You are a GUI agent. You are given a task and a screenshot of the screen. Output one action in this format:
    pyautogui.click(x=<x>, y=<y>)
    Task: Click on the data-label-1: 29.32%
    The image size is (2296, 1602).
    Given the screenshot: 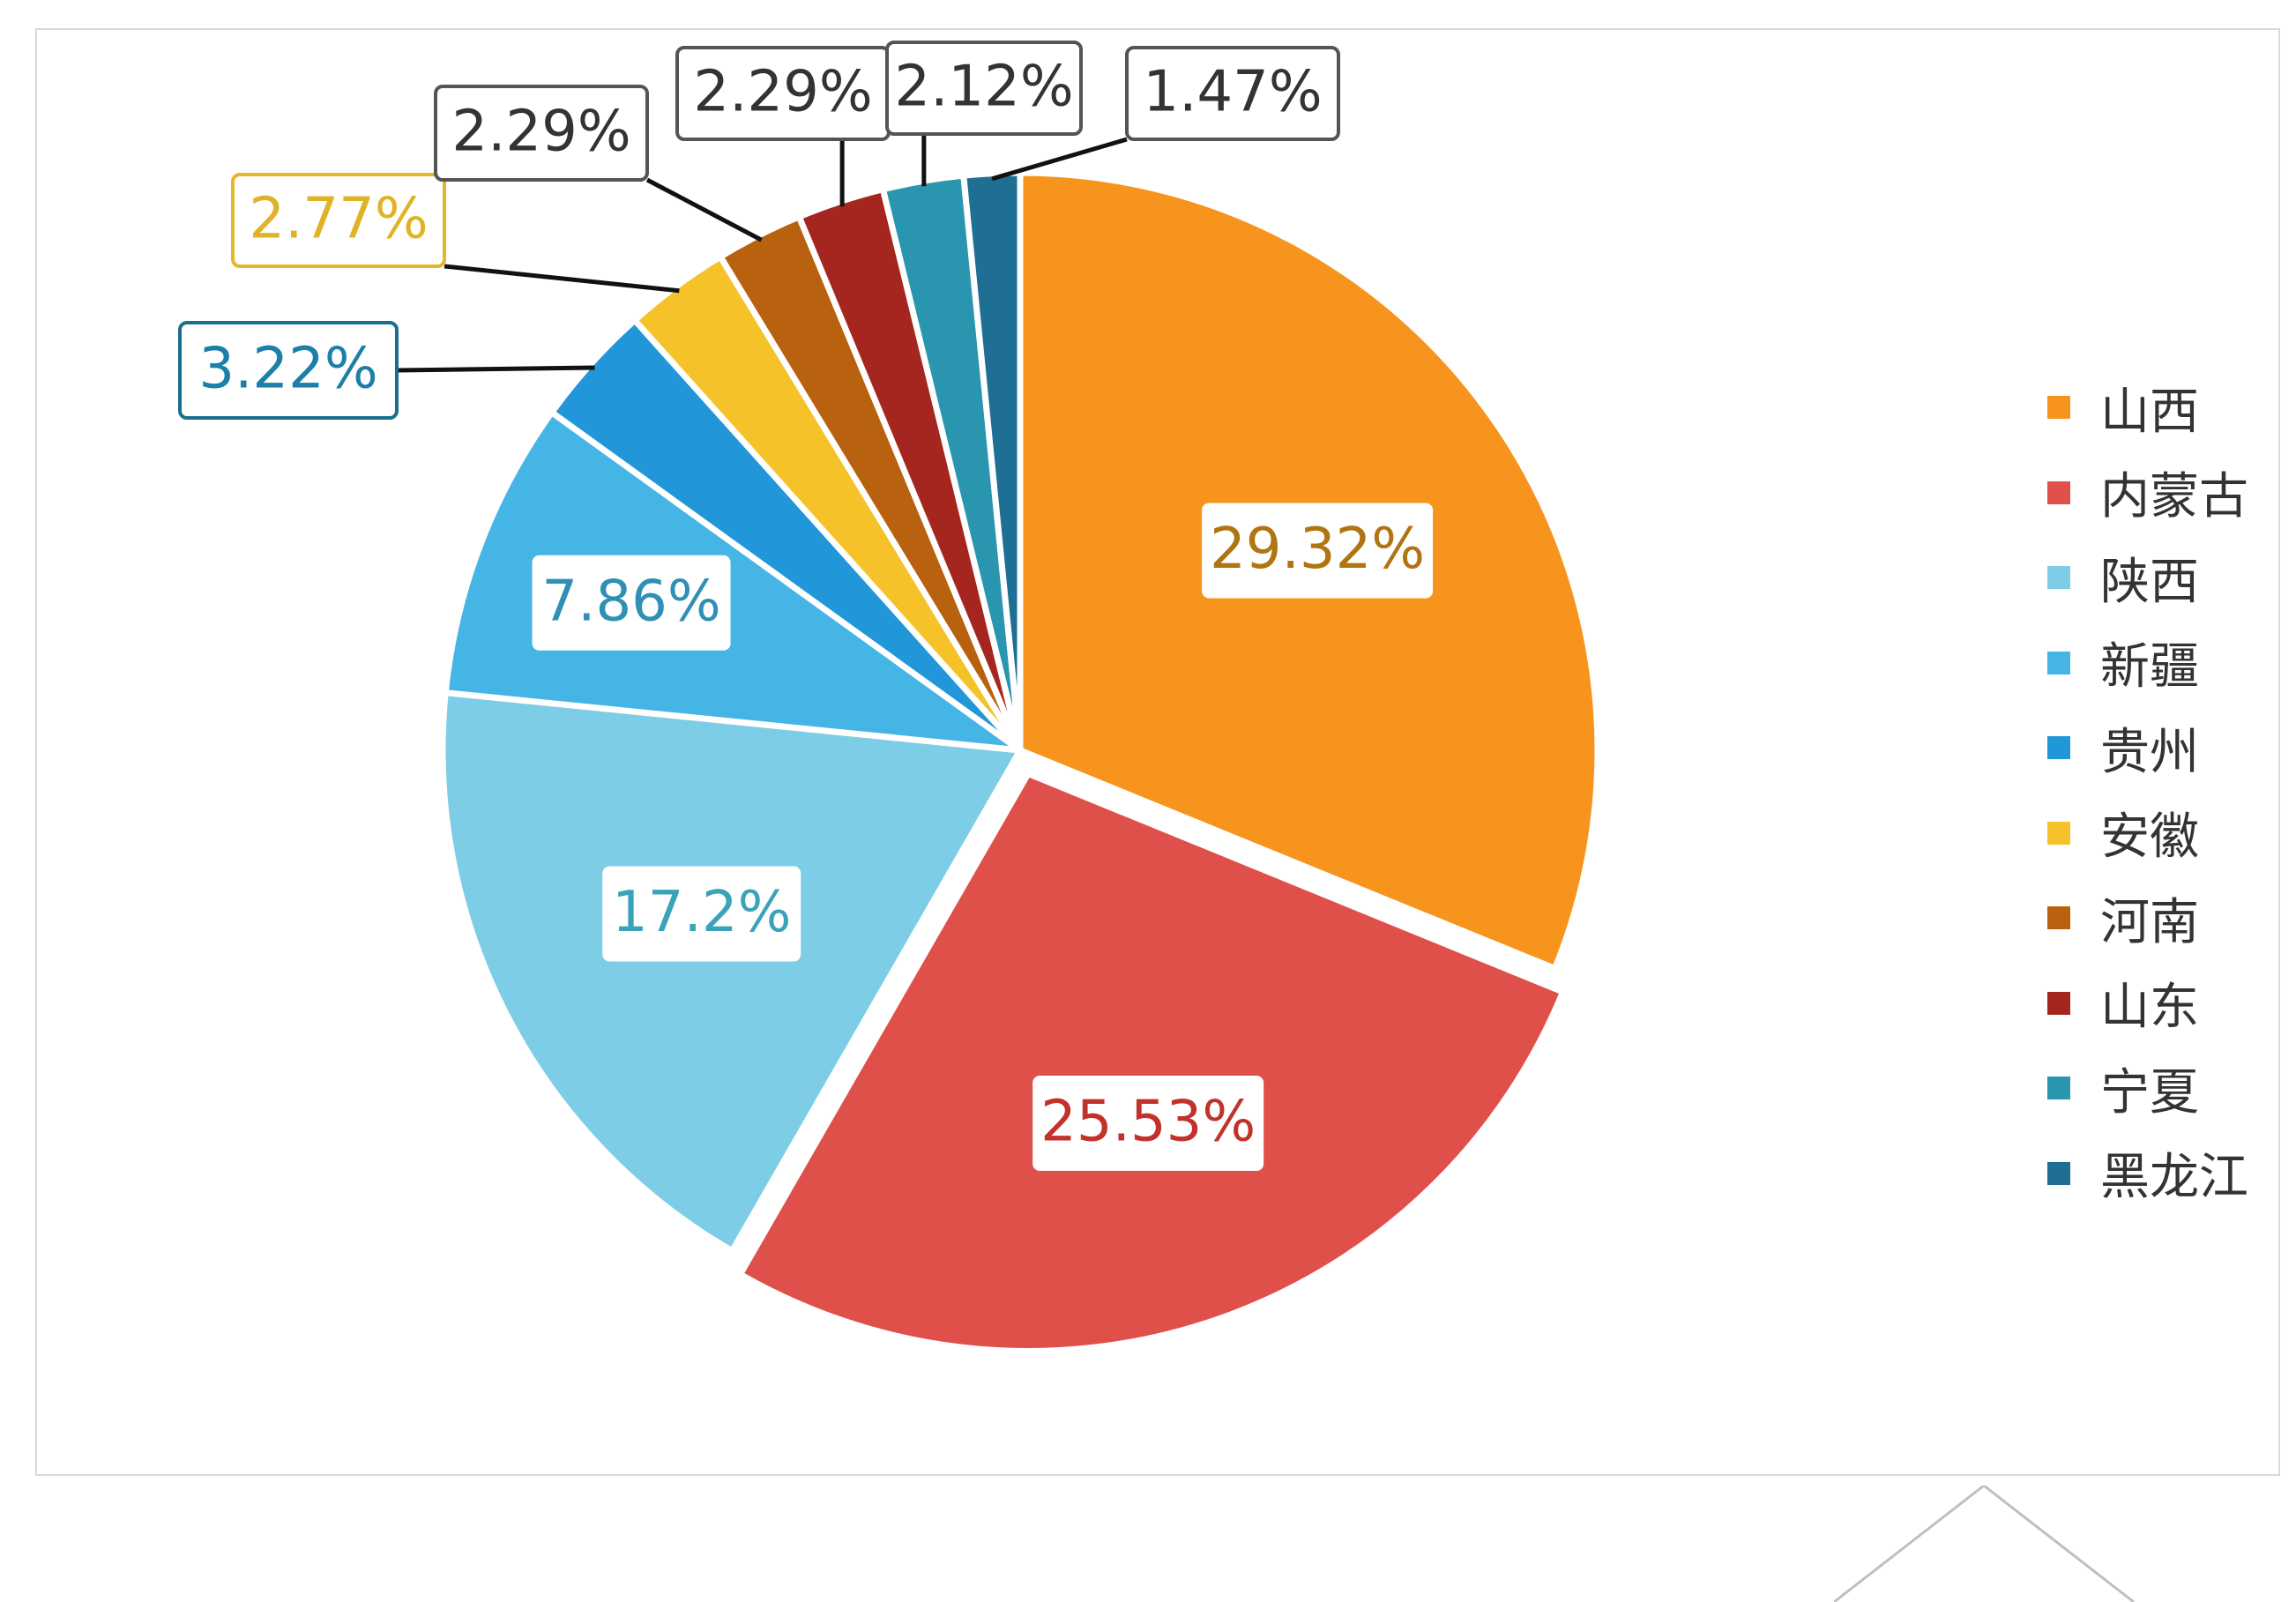 What is the action you would take?
    pyautogui.click(x=1317, y=549)
    